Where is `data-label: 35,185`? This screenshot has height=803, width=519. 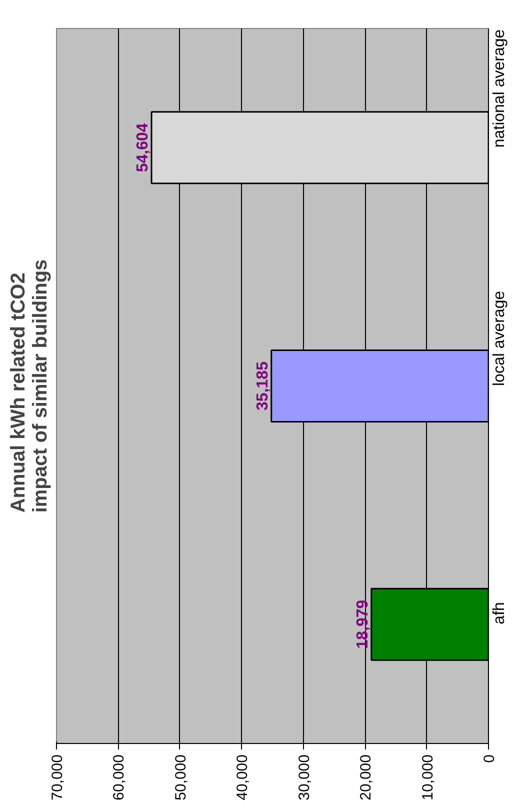 data-label: 35,185 is located at coordinates (263, 385).